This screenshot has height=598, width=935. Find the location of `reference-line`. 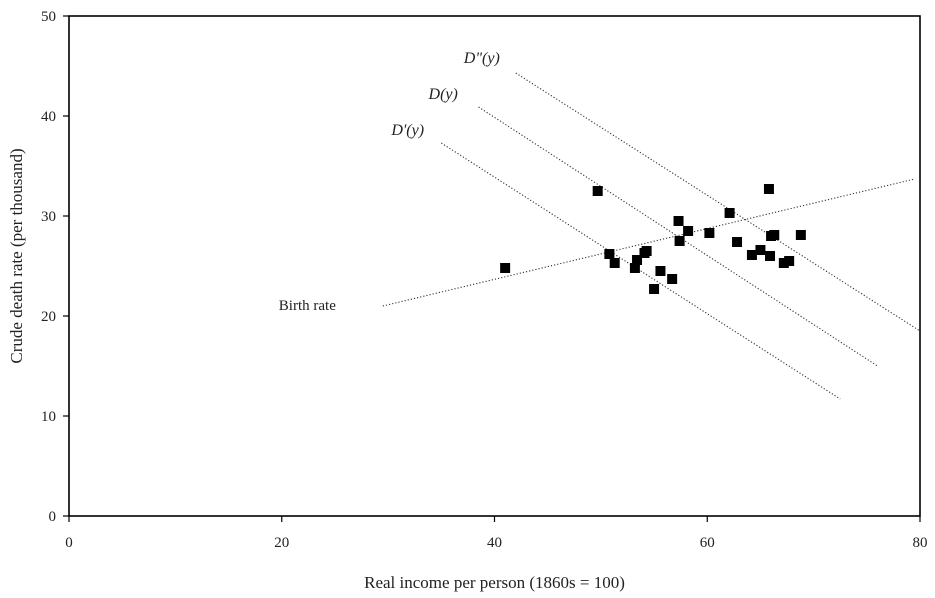

reference-line is located at coordinates (648, 242).